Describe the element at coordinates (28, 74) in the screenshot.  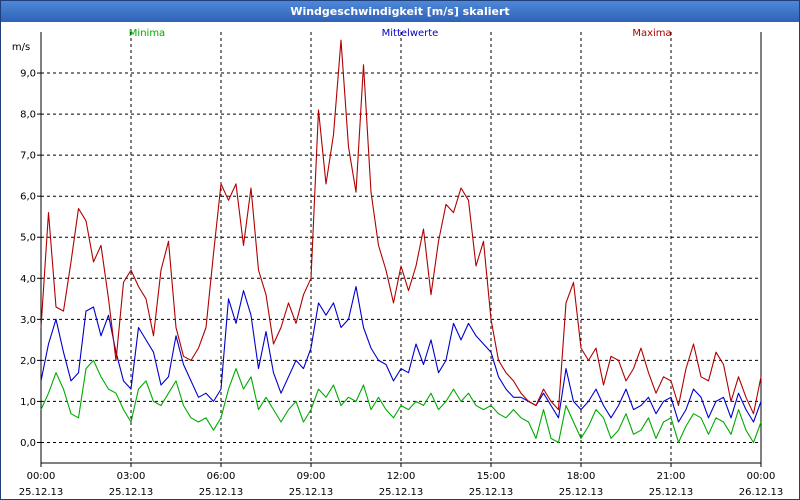
I see `y-tick-label: 9,0` at that location.